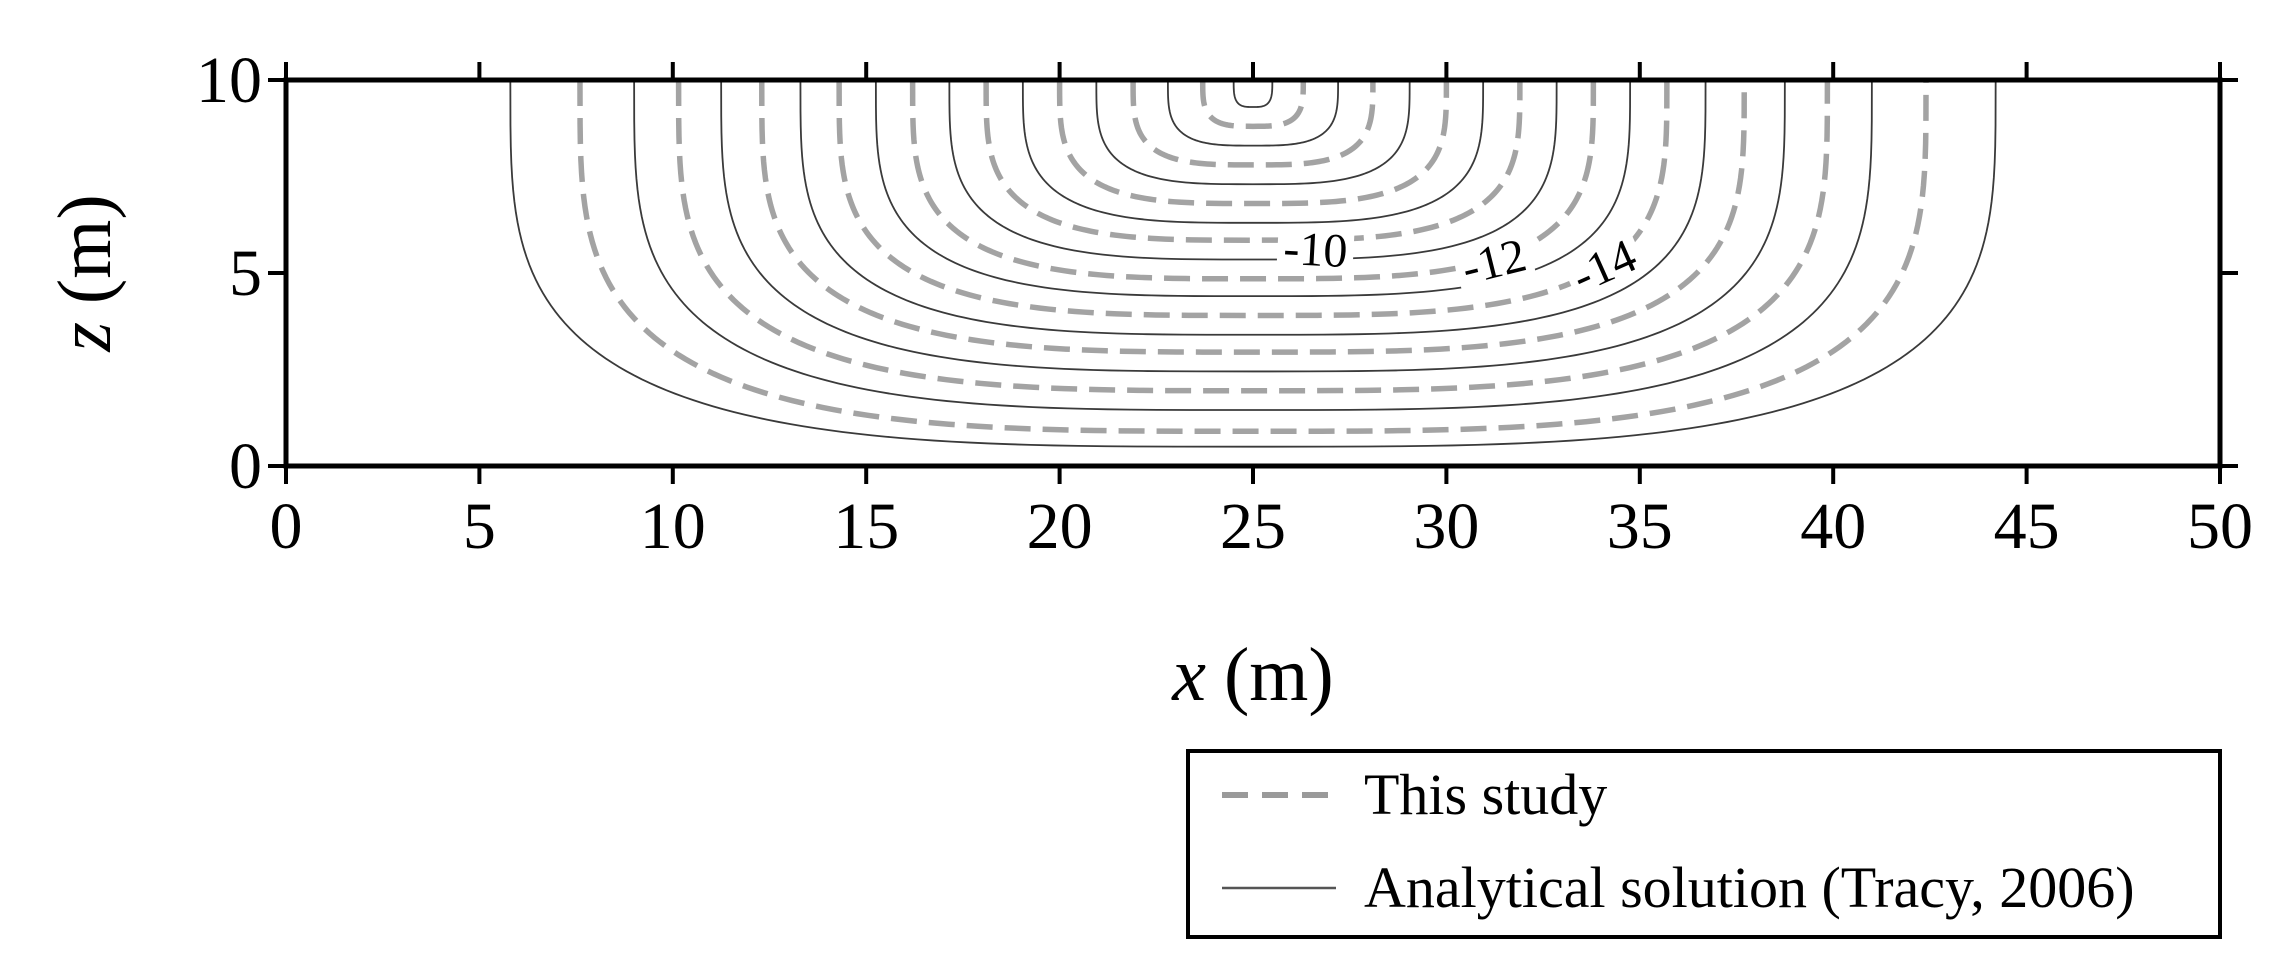 This screenshot has width=2280, height=964. I want to click on x-tick-label: 35, so click(1640, 526).